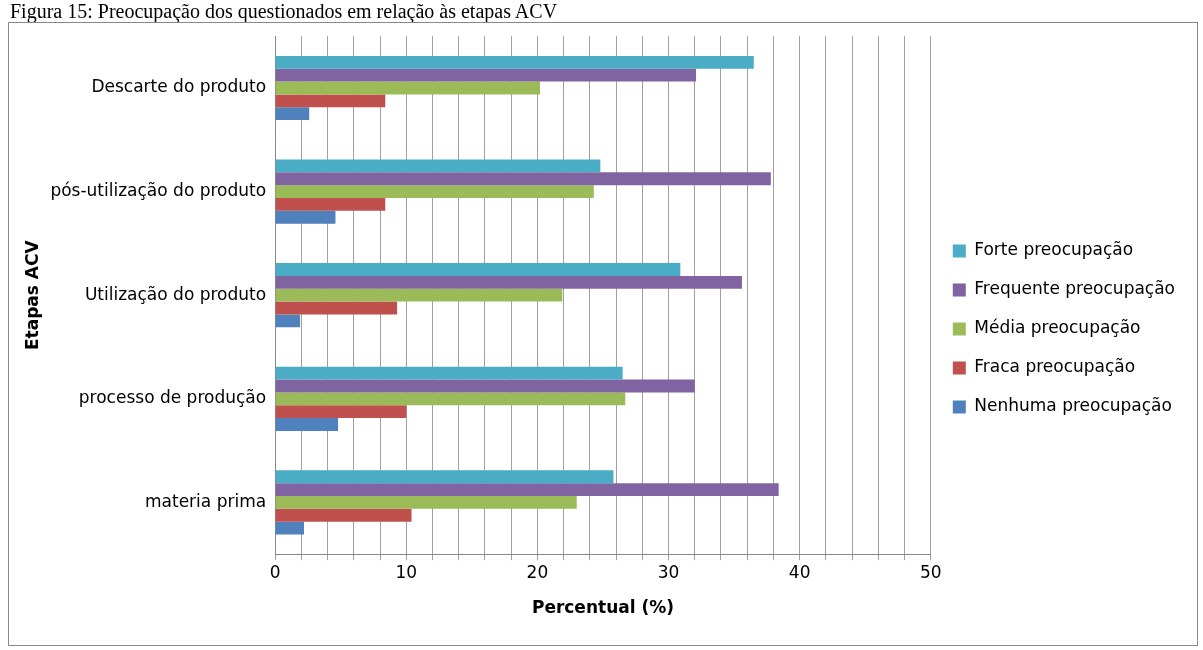 This screenshot has height=650, width=1203. I want to click on x-tick-label: 40, so click(799, 571).